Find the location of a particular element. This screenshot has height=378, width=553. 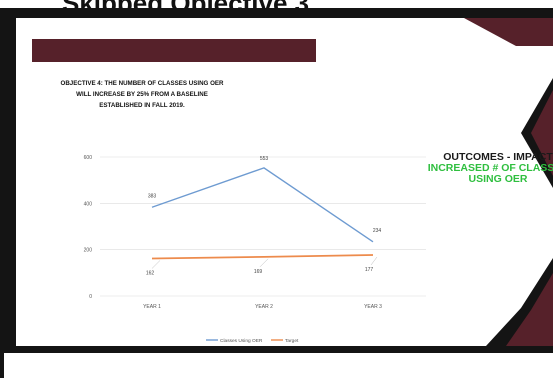

y-tick-label: 200 is located at coordinates (88, 251).